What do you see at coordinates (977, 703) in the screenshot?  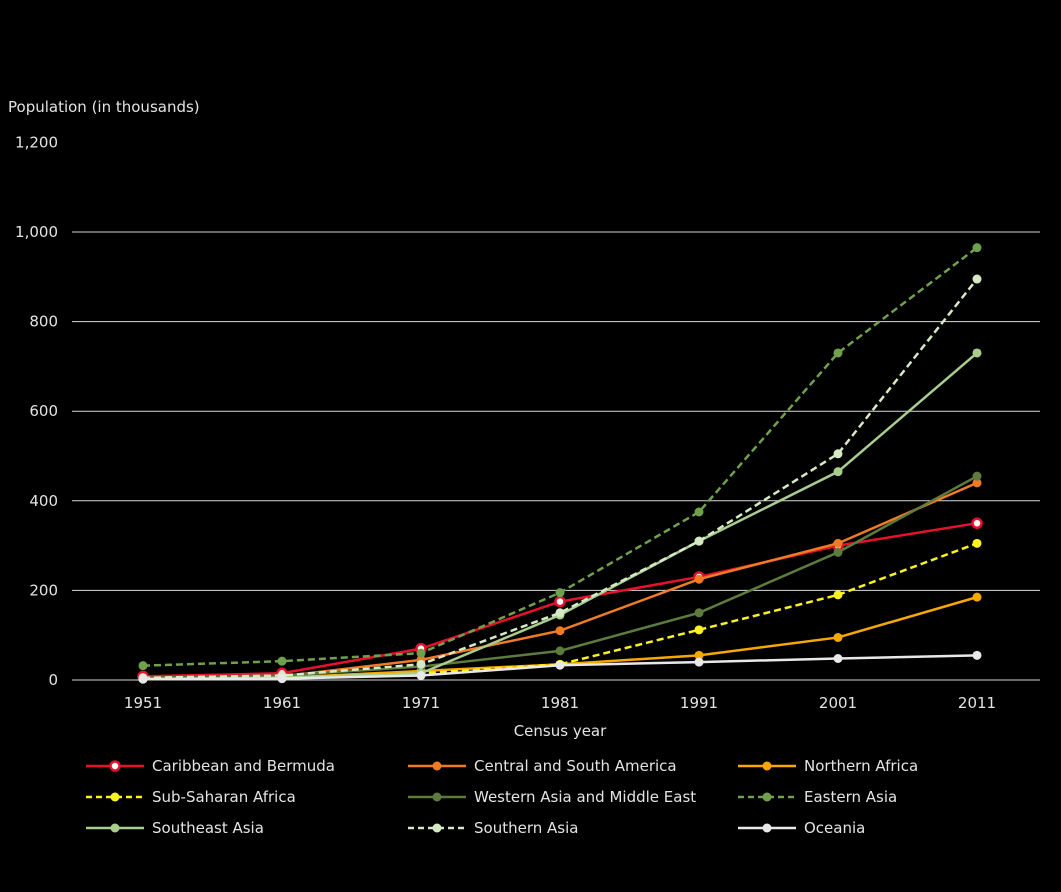 I see `x-tick-label: 2011` at bounding box center [977, 703].